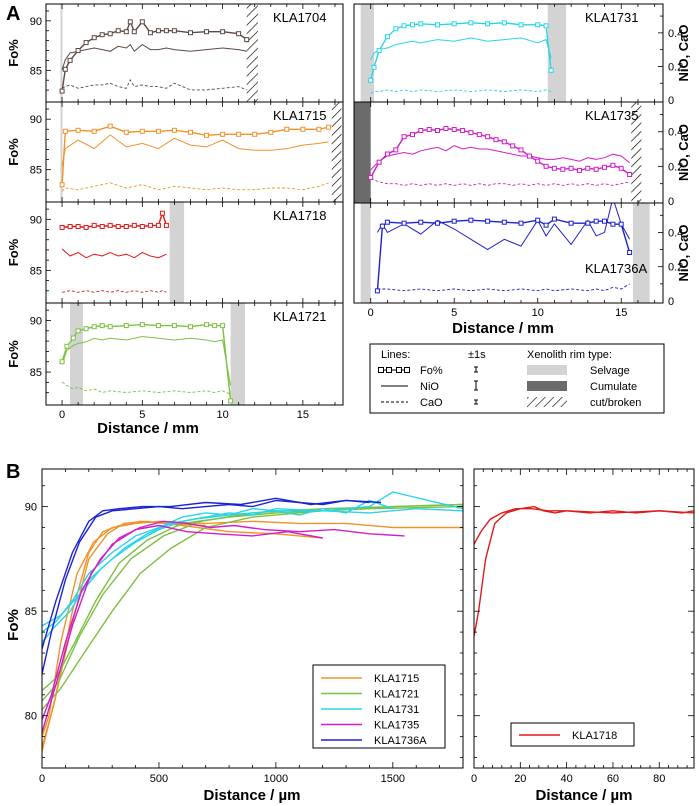 This screenshot has height=806, width=699. I want to click on series-nio-kla1736a, so click(503, 227).